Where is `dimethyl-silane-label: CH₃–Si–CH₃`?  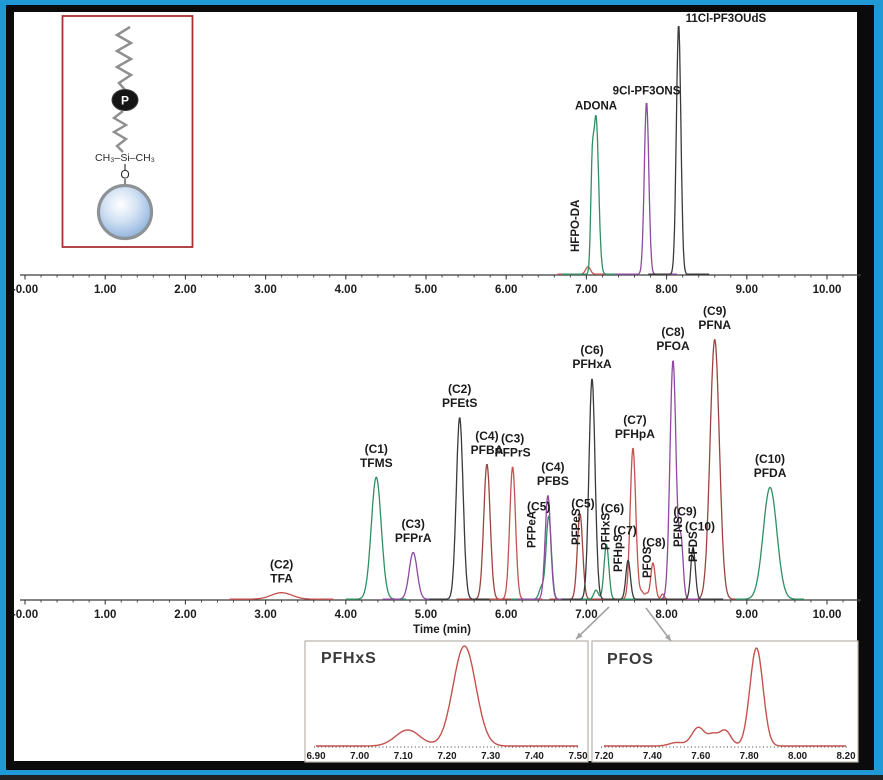 dimethyl-silane-label: CH₃–Si–CH₃ is located at coordinates (125, 158).